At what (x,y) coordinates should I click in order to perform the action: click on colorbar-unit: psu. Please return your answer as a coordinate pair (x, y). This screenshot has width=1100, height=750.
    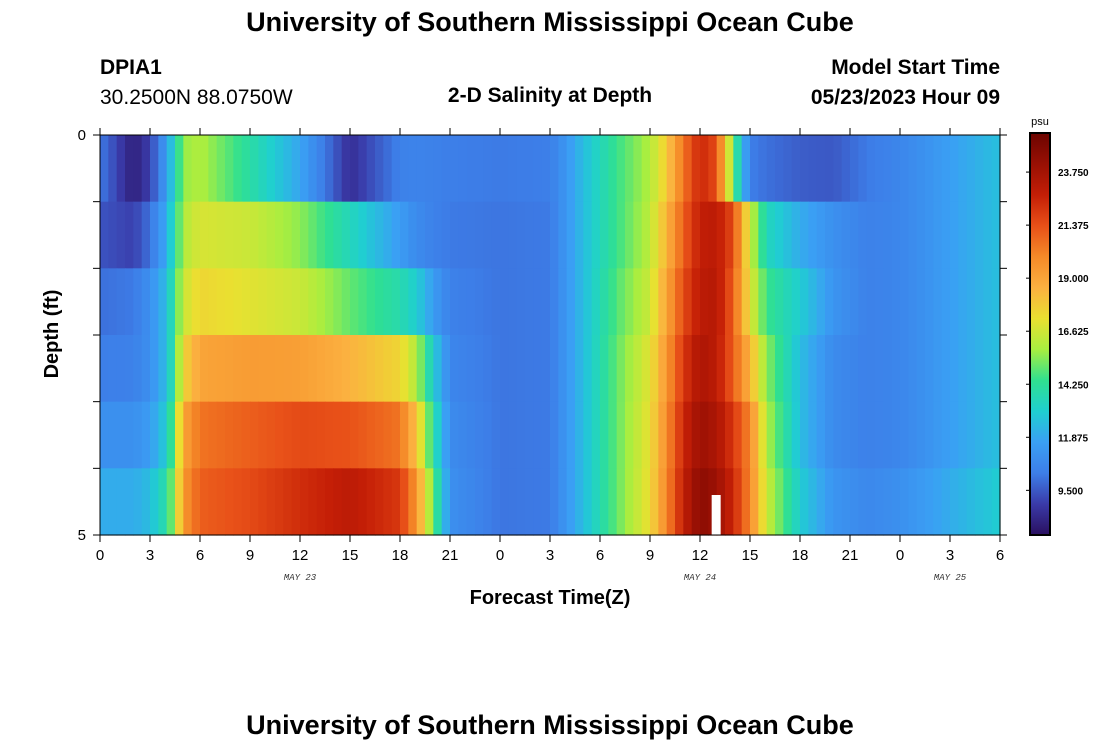
    Looking at the image, I should click on (1040, 122).